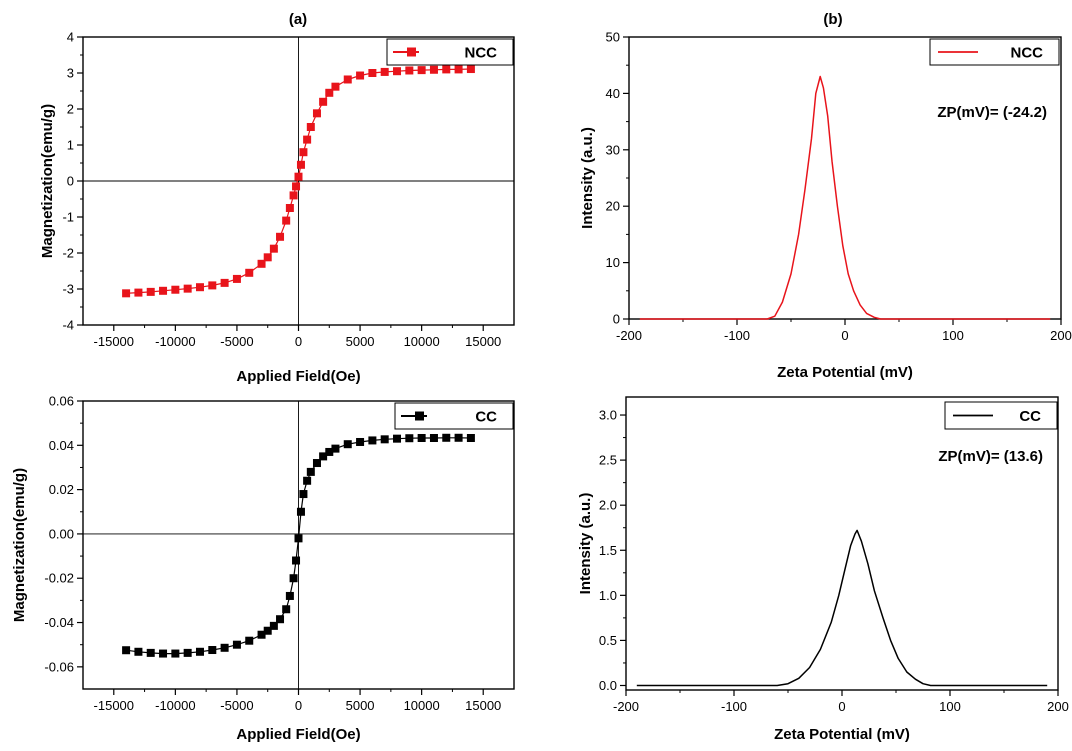 The width and height of the screenshot is (1072, 751). What do you see at coordinates (61, 533) in the screenshot?
I see `y-tick-label: 0.00` at bounding box center [61, 533].